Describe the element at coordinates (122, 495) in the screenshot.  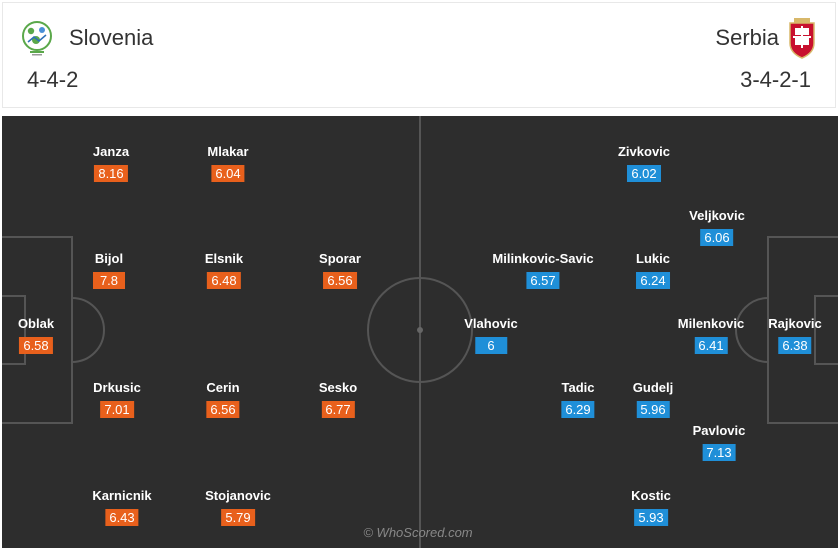
I see `player-name: Karnicnik` at that location.